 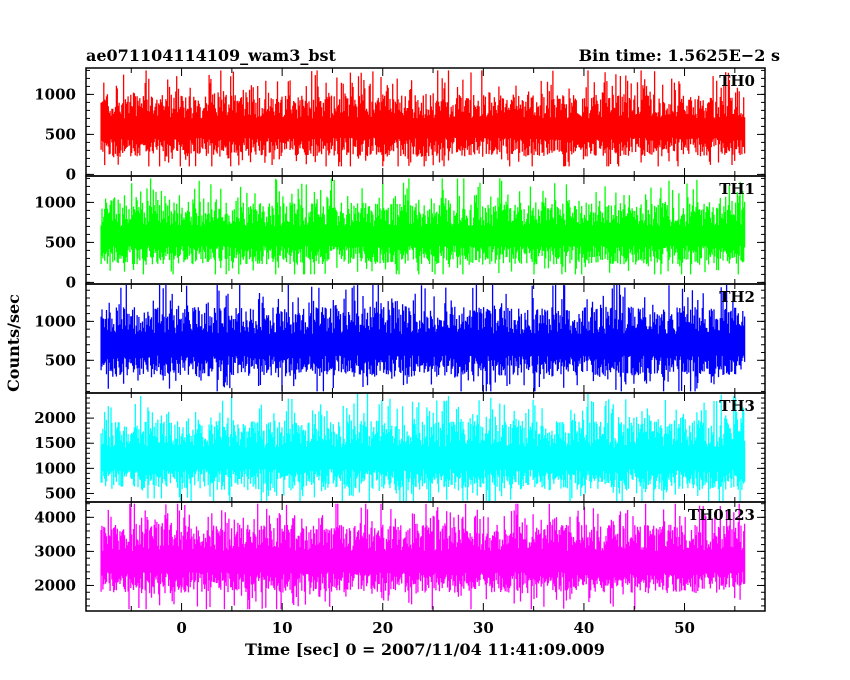 What do you see at coordinates (382, 628) in the screenshot?
I see `x-tick-label: 20` at bounding box center [382, 628].